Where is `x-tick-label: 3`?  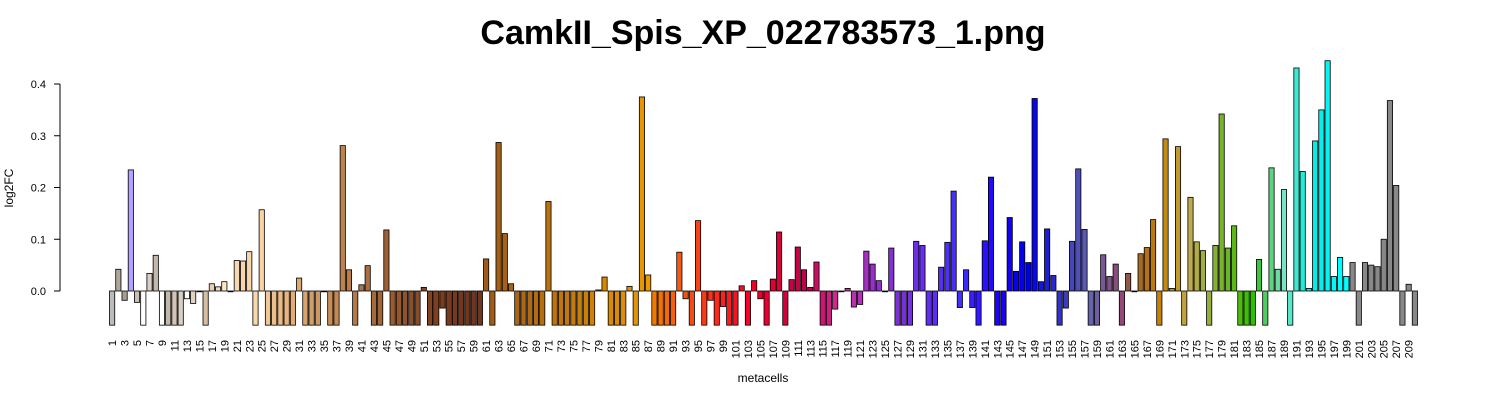
x-tick-label: 3 is located at coordinates (126, 343).